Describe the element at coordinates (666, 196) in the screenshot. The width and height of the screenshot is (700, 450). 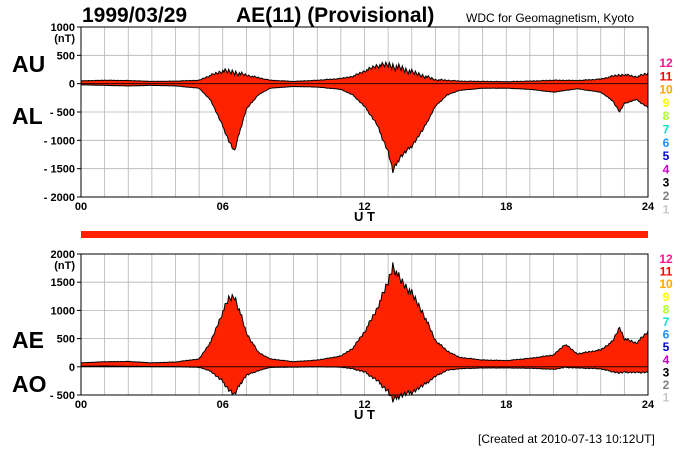
I see `upper-level-label: 2` at that location.